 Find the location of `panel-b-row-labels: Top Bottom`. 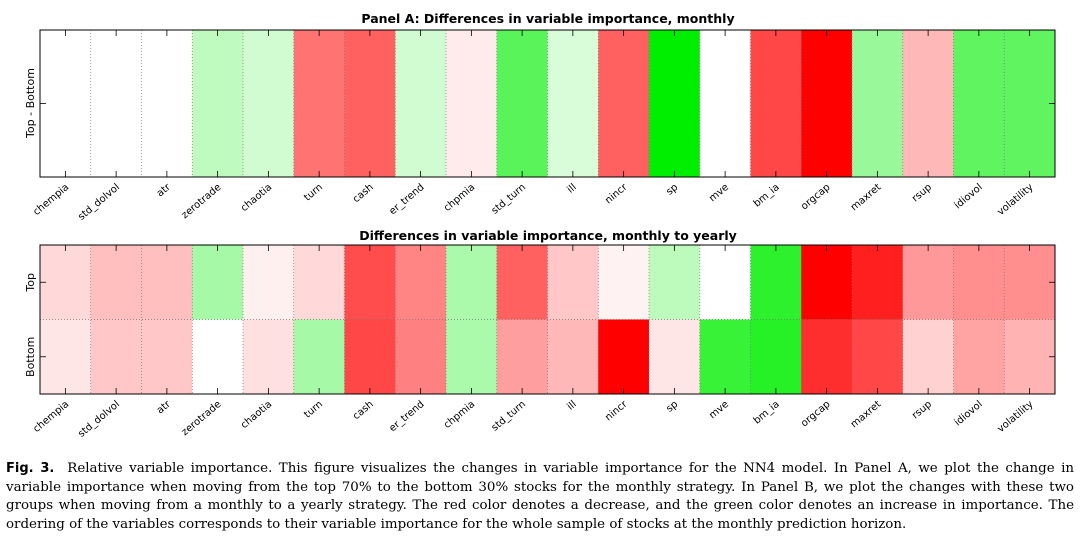

panel-b-row-labels: Top Bottom is located at coordinates (30, 325).